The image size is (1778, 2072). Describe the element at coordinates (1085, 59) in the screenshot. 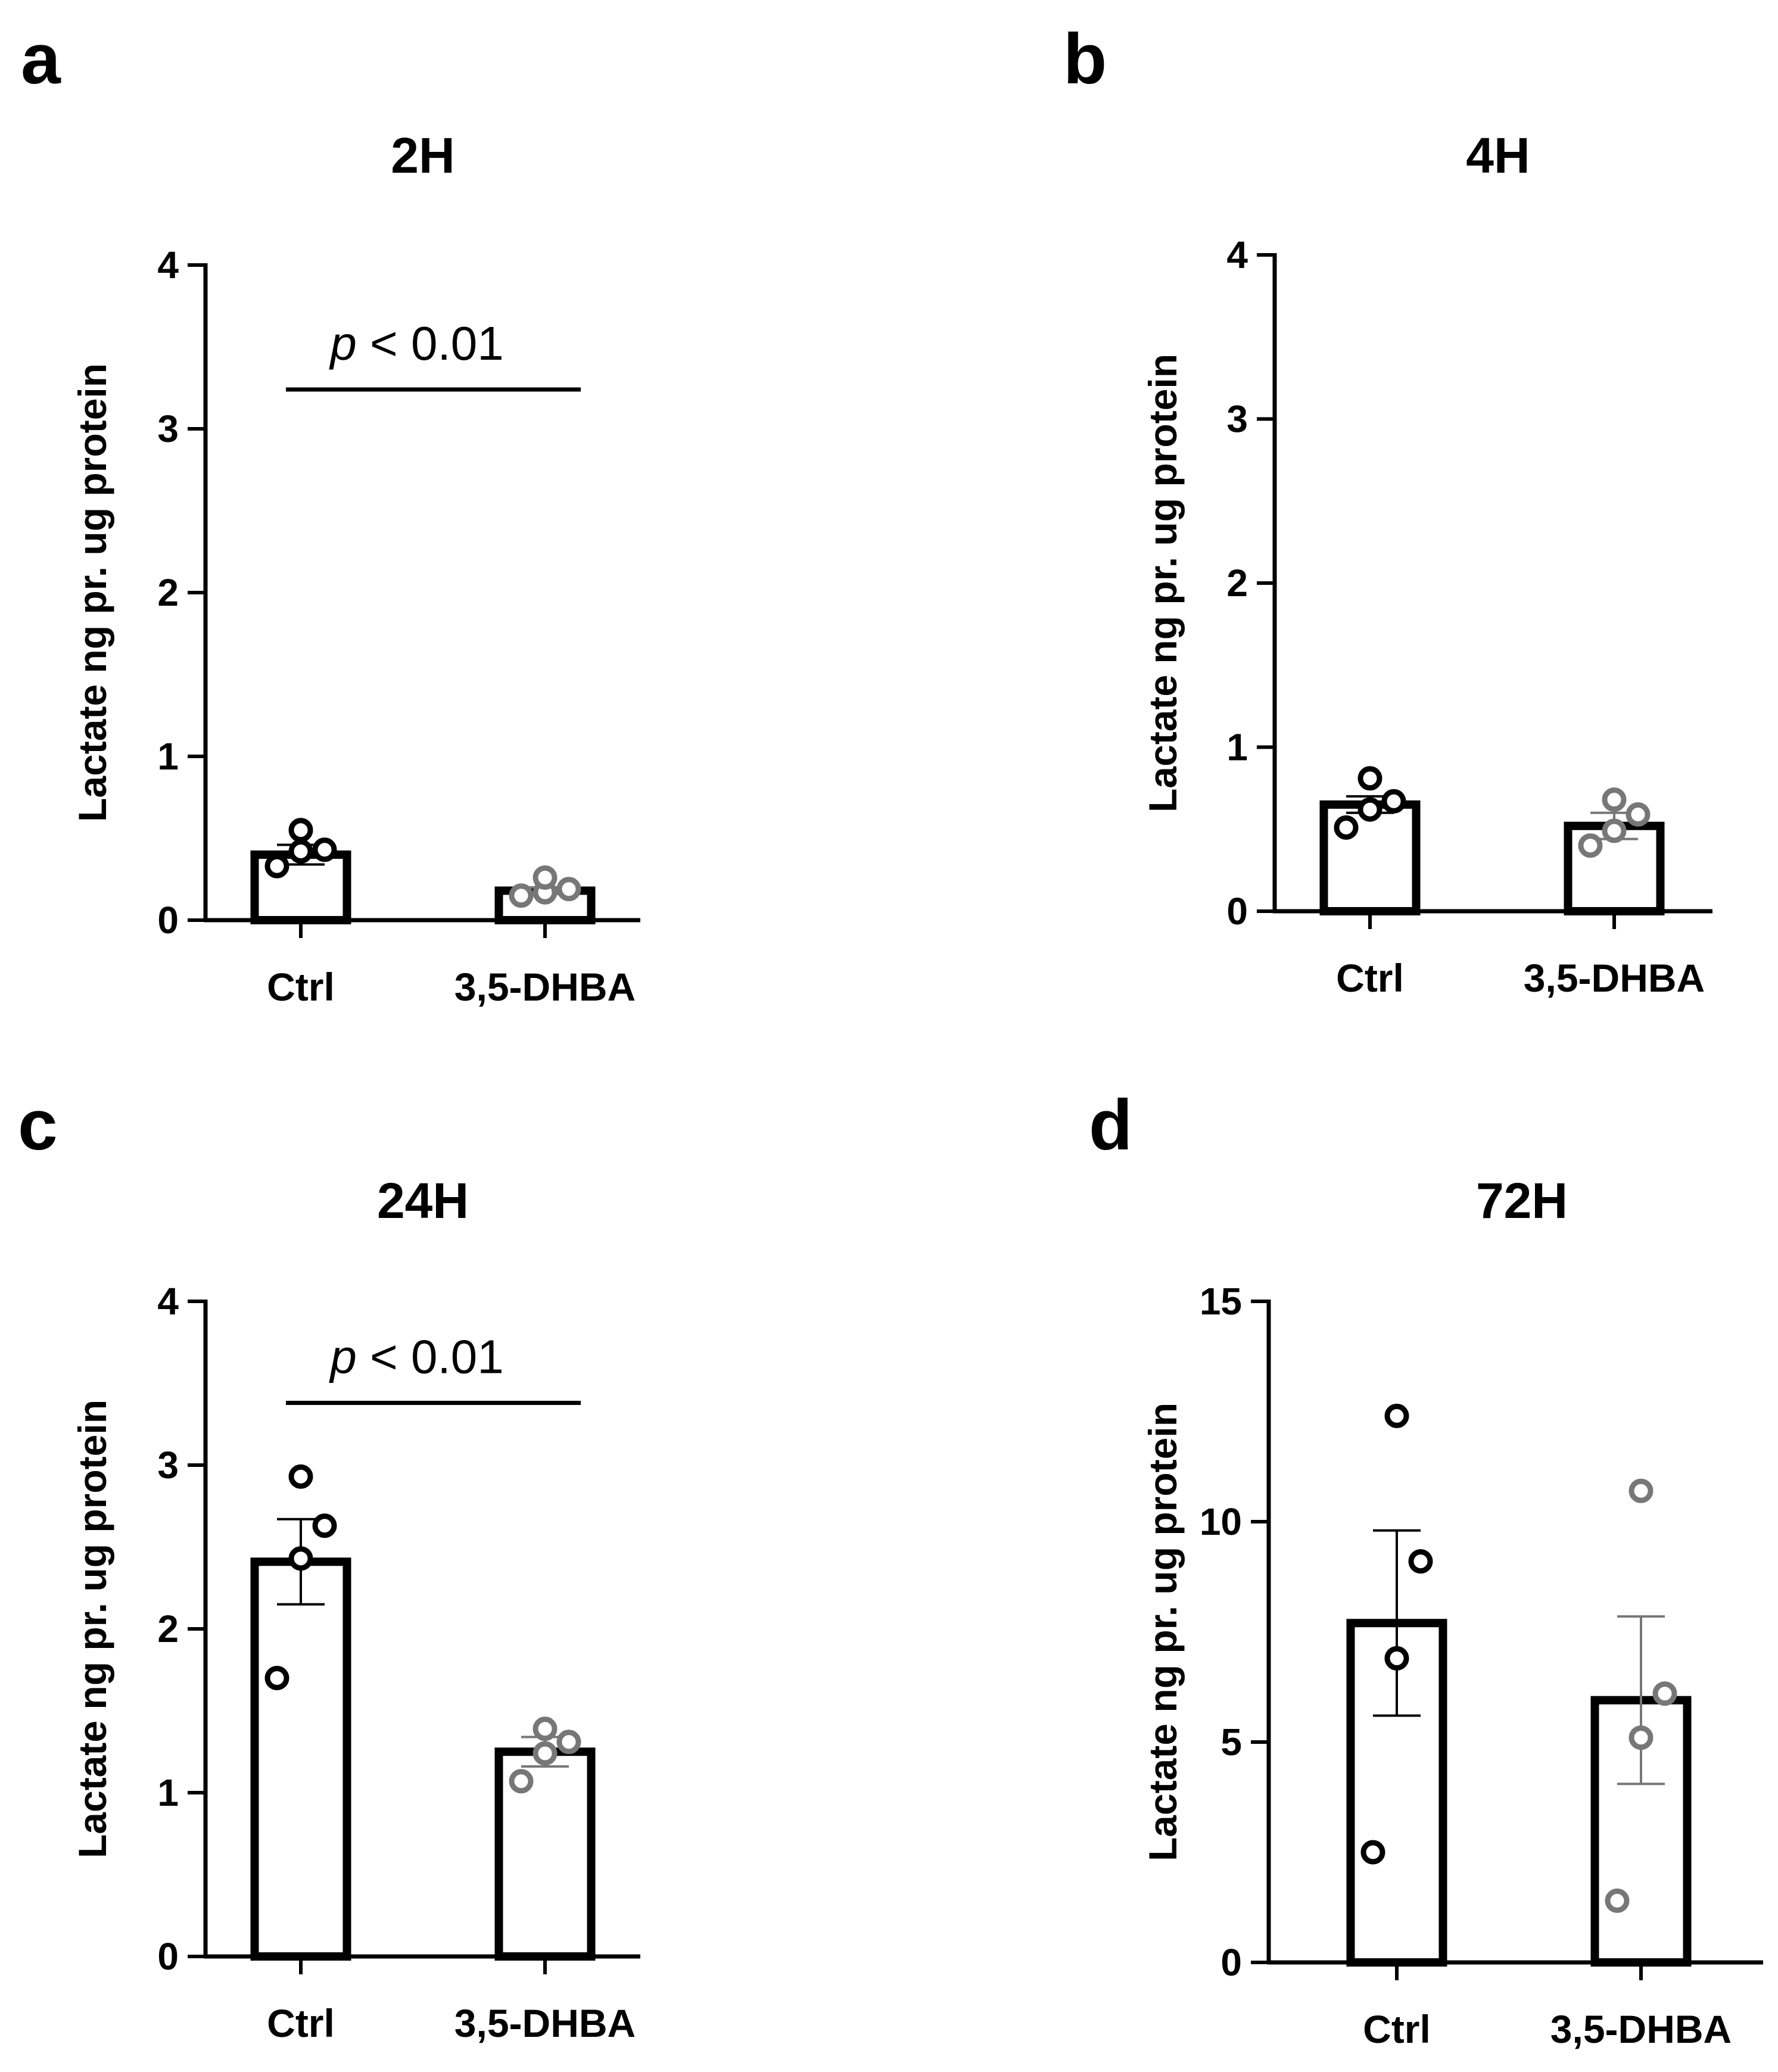

I see `panel-letter: b` at that location.